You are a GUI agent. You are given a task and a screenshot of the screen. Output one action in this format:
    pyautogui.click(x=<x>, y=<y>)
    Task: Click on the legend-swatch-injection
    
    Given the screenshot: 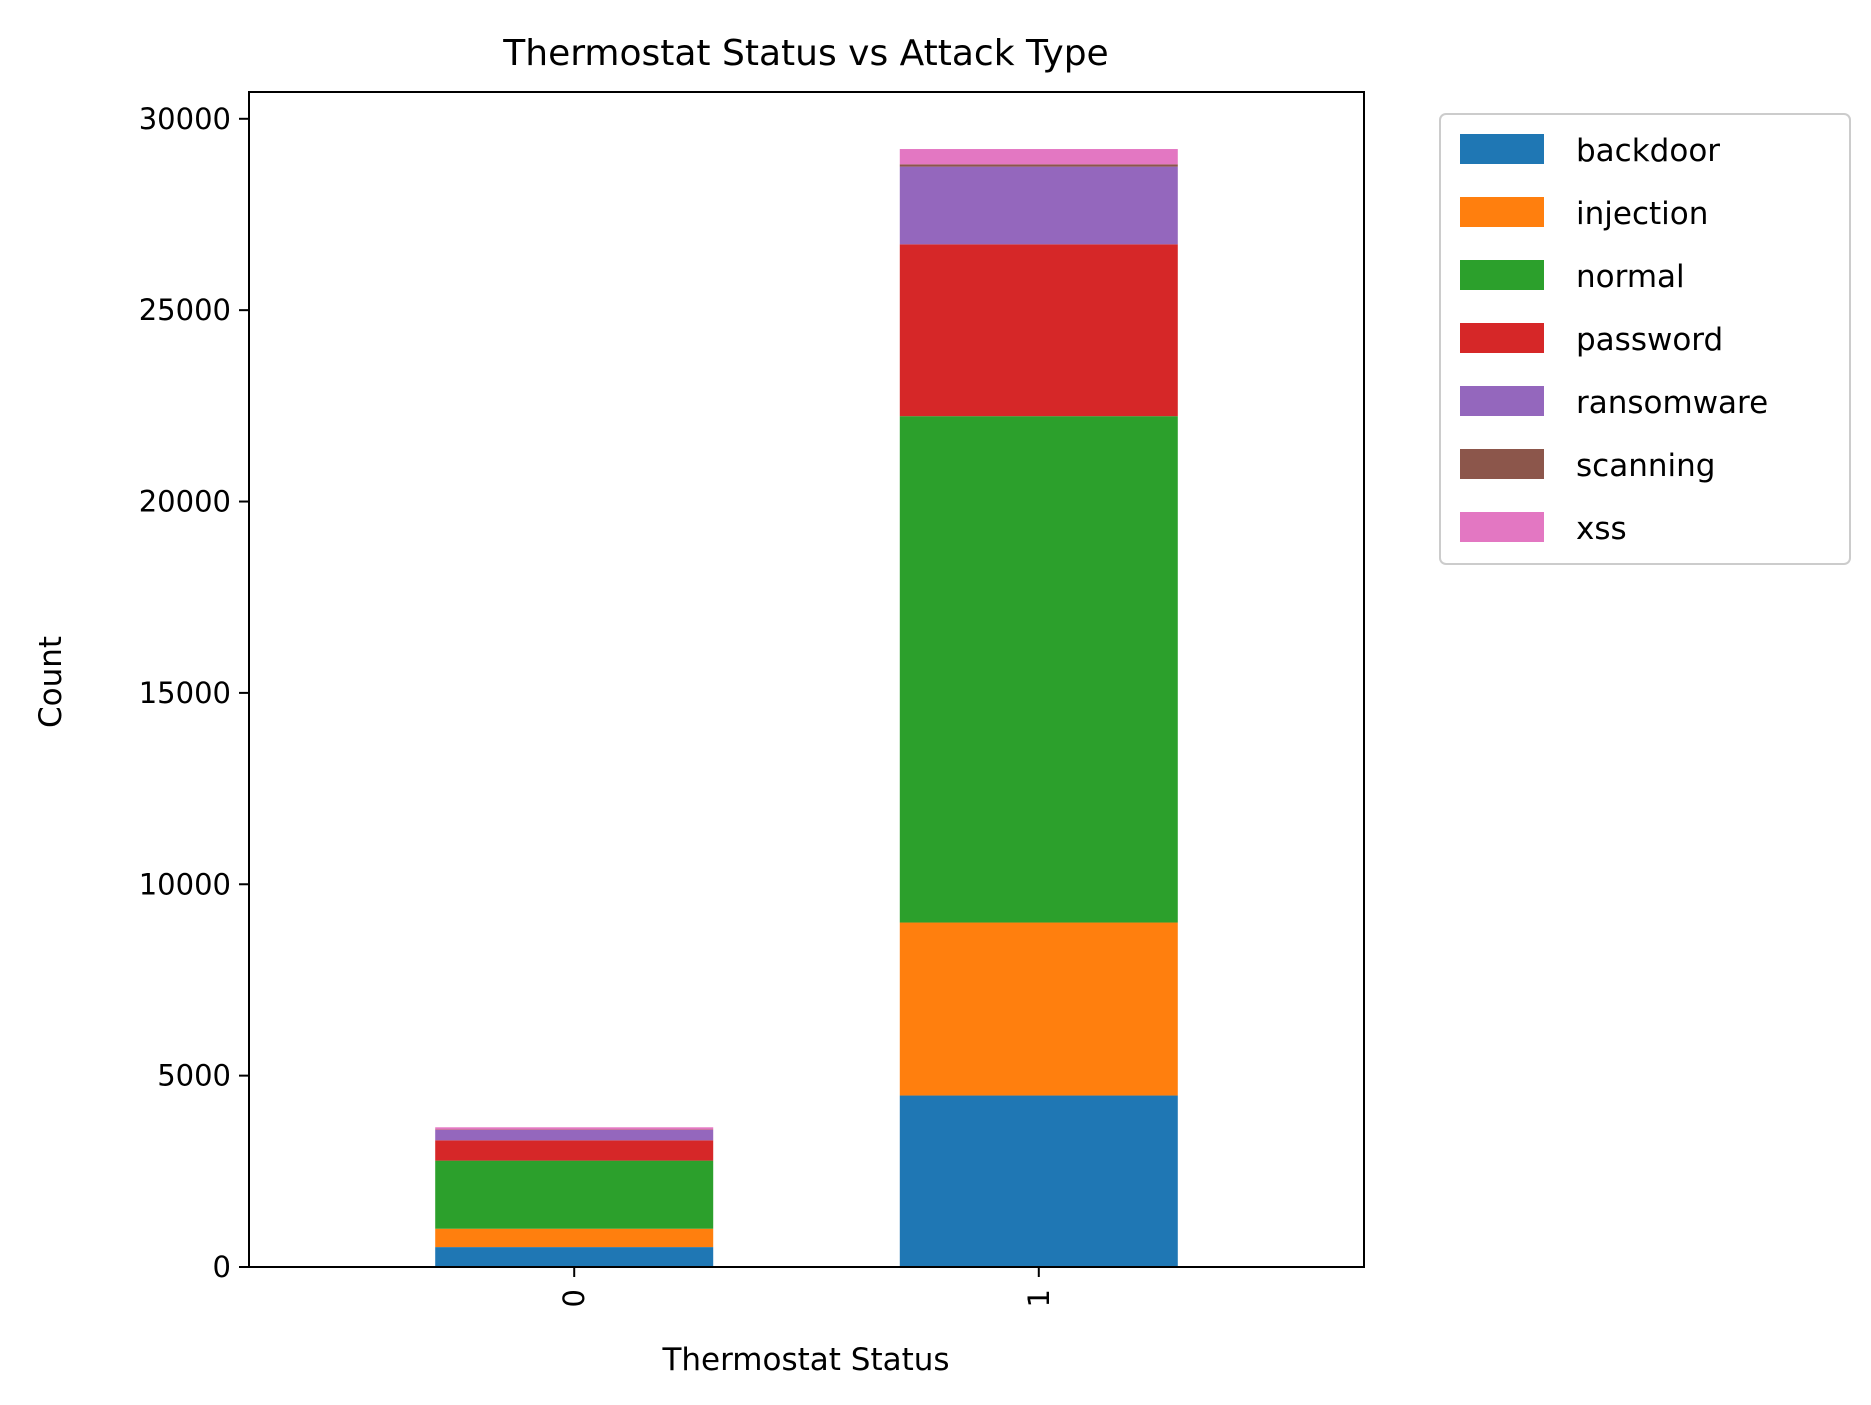 What is the action you would take?
    pyautogui.click(x=1502, y=212)
    